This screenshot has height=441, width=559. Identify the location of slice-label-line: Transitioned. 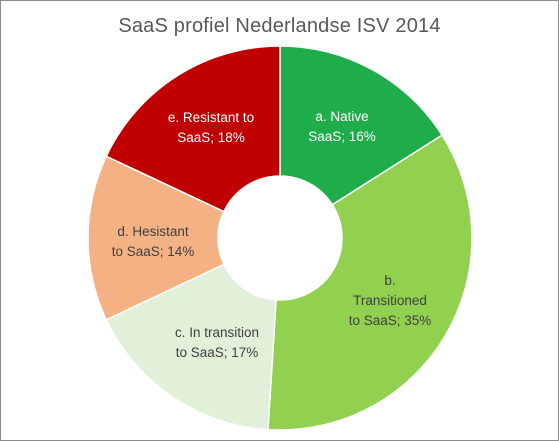
(390, 300).